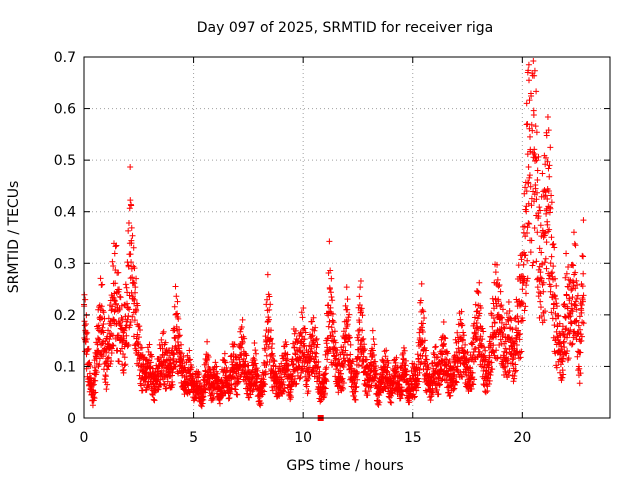  Describe the element at coordinates (65, 110) in the screenshot. I see `y-tick-label: 0.6` at that location.